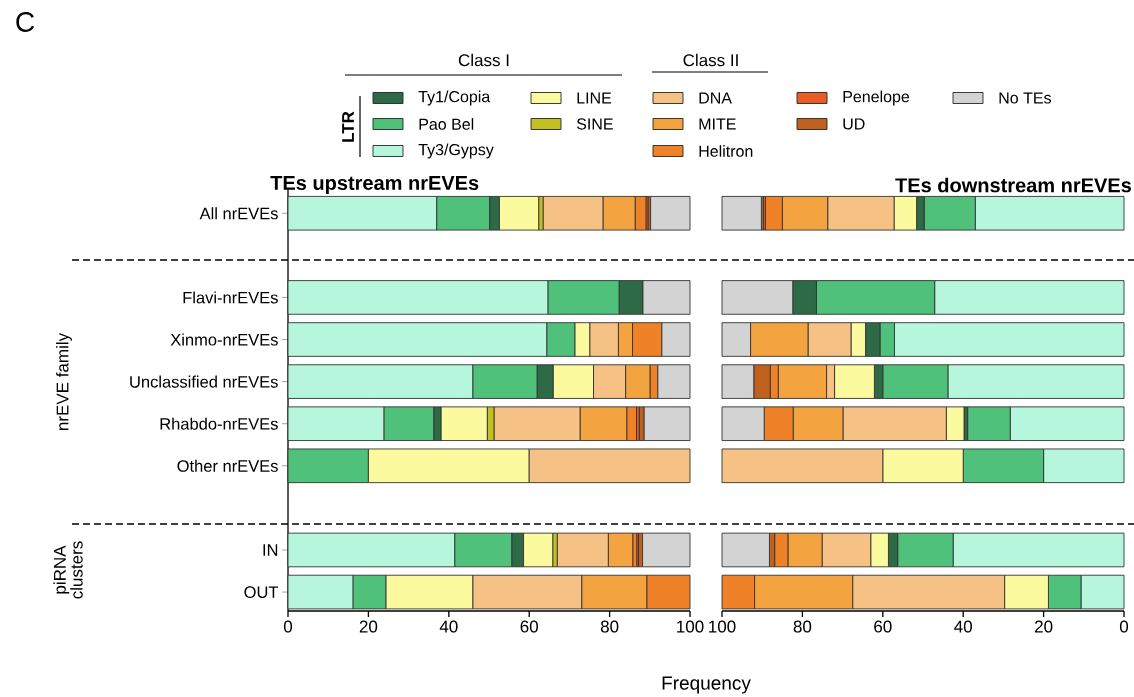  Describe the element at coordinates (854, 124) in the screenshot. I see `legend-label: UD` at that location.